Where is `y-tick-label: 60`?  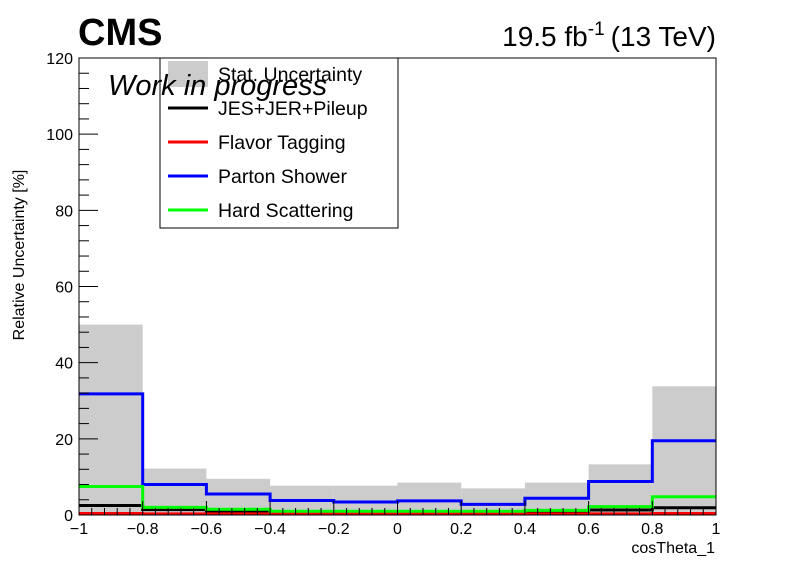
y-tick-label: 60 is located at coordinates (64, 288).